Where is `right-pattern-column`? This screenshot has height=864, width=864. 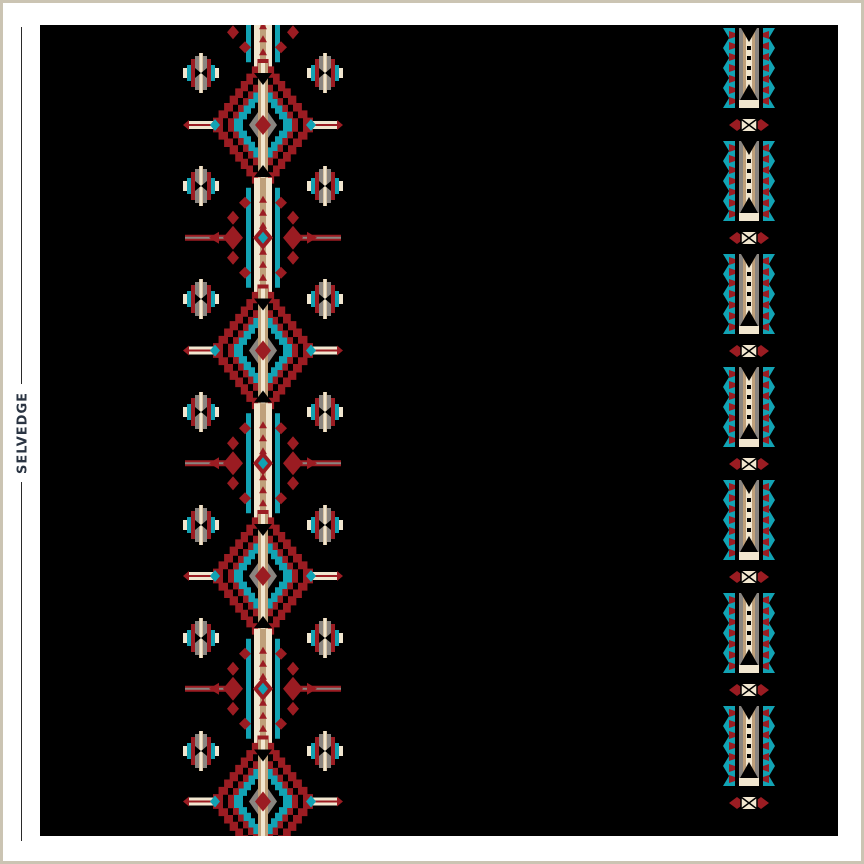
right-pattern-column is located at coordinates (749, 419).